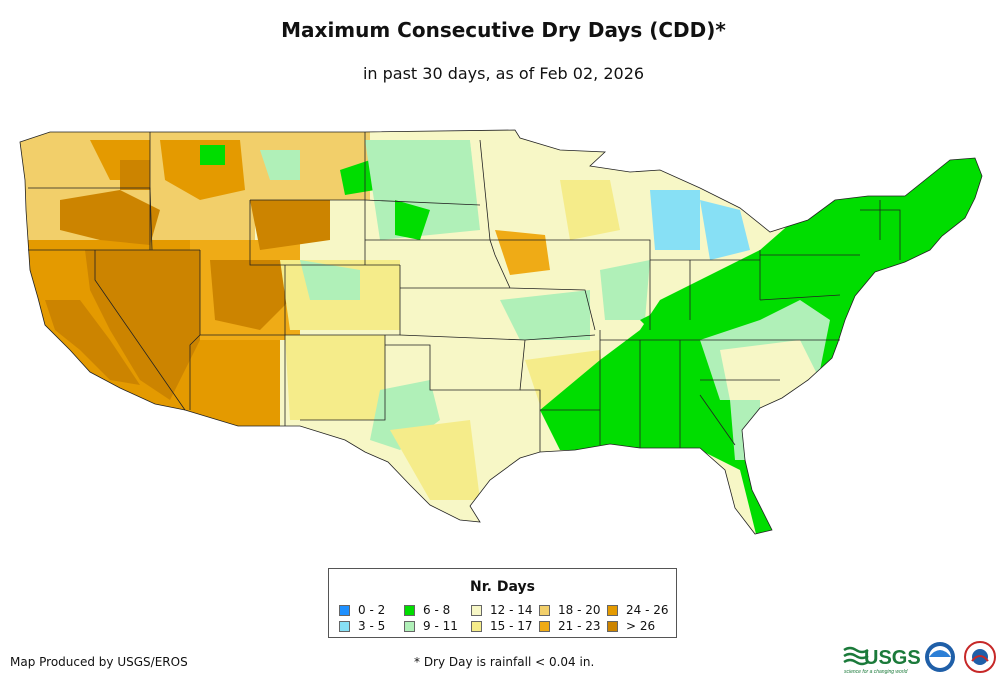  Describe the element at coordinates (362, 626) in the screenshot. I see `legend-item: 3 - 5` at that location.